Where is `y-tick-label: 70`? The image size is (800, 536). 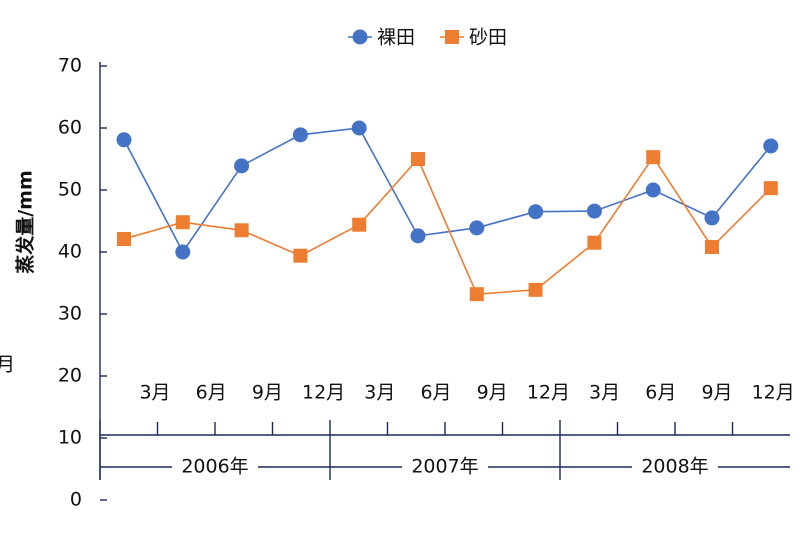 y-tick-label: 70 is located at coordinates (70, 66).